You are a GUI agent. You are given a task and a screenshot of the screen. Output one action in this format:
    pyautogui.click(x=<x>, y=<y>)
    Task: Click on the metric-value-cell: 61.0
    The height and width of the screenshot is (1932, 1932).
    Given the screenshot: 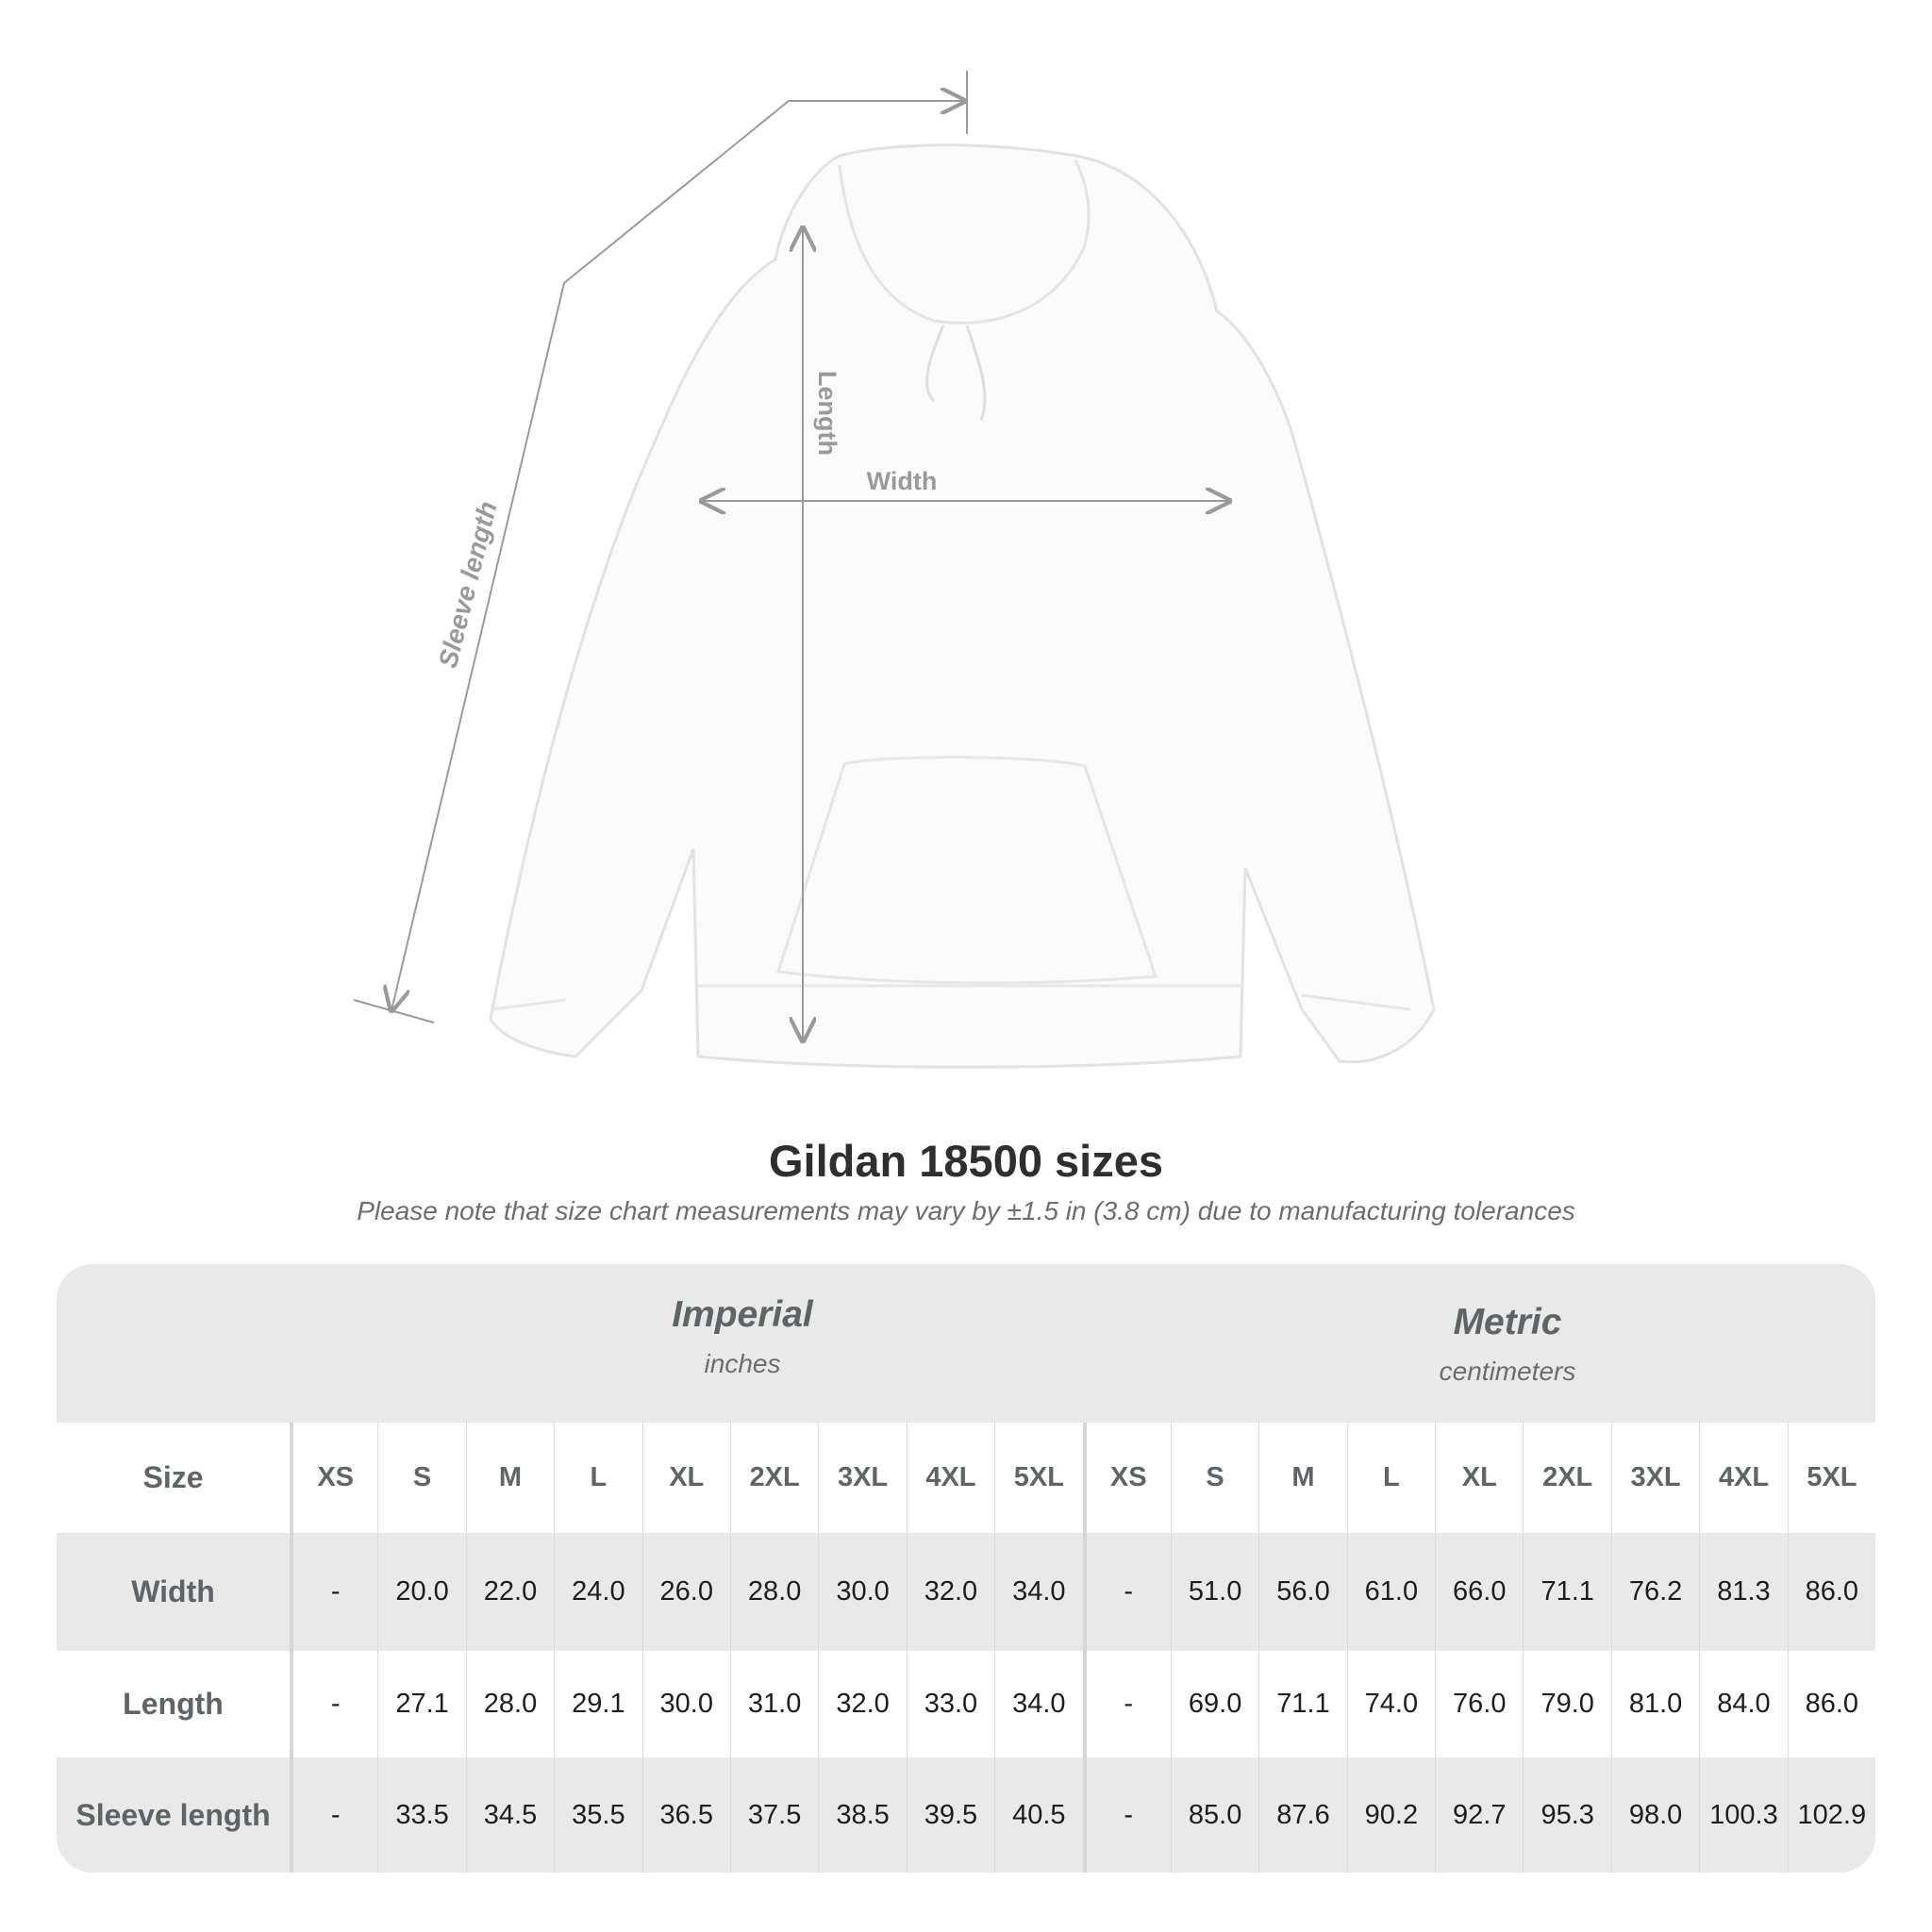 What is the action you would take?
    pyautogui.click(x=1390, y=1592)
    